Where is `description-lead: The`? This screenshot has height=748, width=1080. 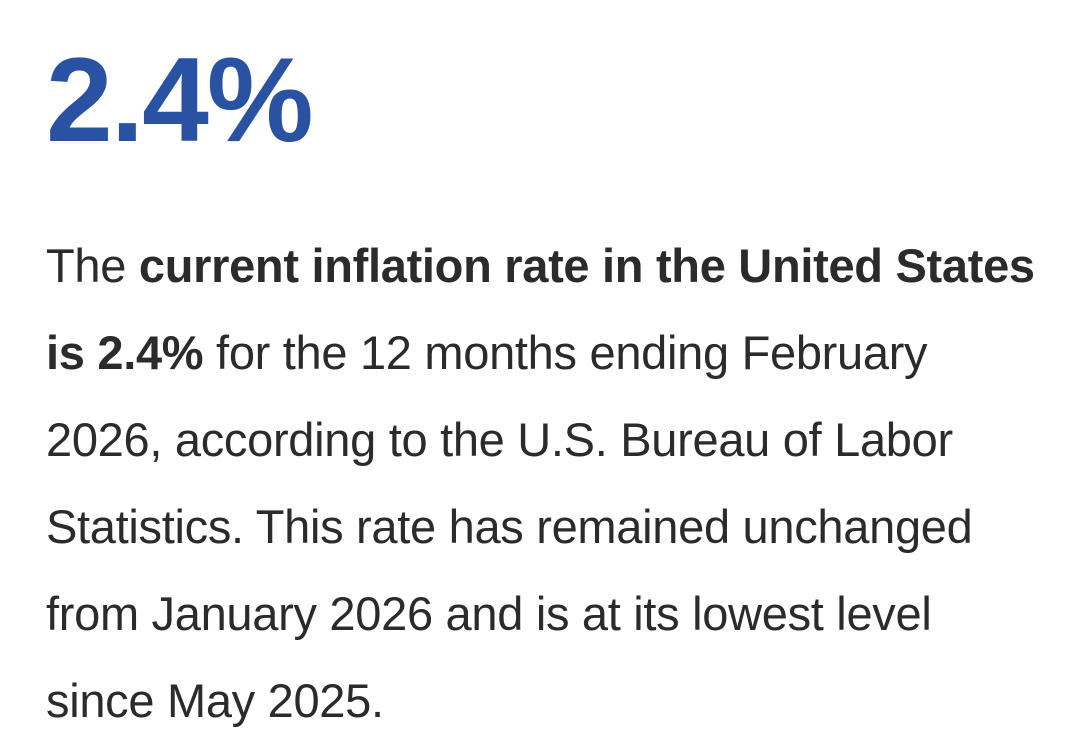 description-lead: The is located at coordinates (92, 265).